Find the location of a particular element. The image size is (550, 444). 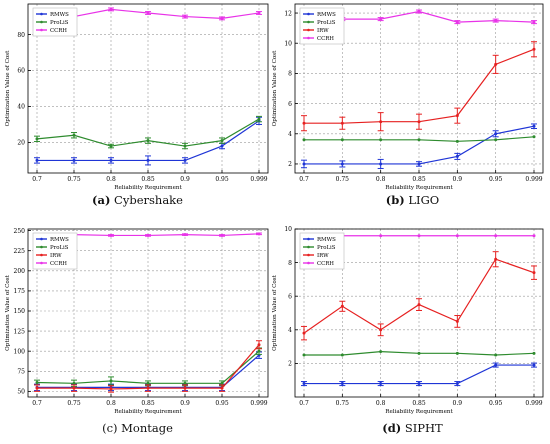

y-tick-label: 2 is located at coordinates (290, 364).